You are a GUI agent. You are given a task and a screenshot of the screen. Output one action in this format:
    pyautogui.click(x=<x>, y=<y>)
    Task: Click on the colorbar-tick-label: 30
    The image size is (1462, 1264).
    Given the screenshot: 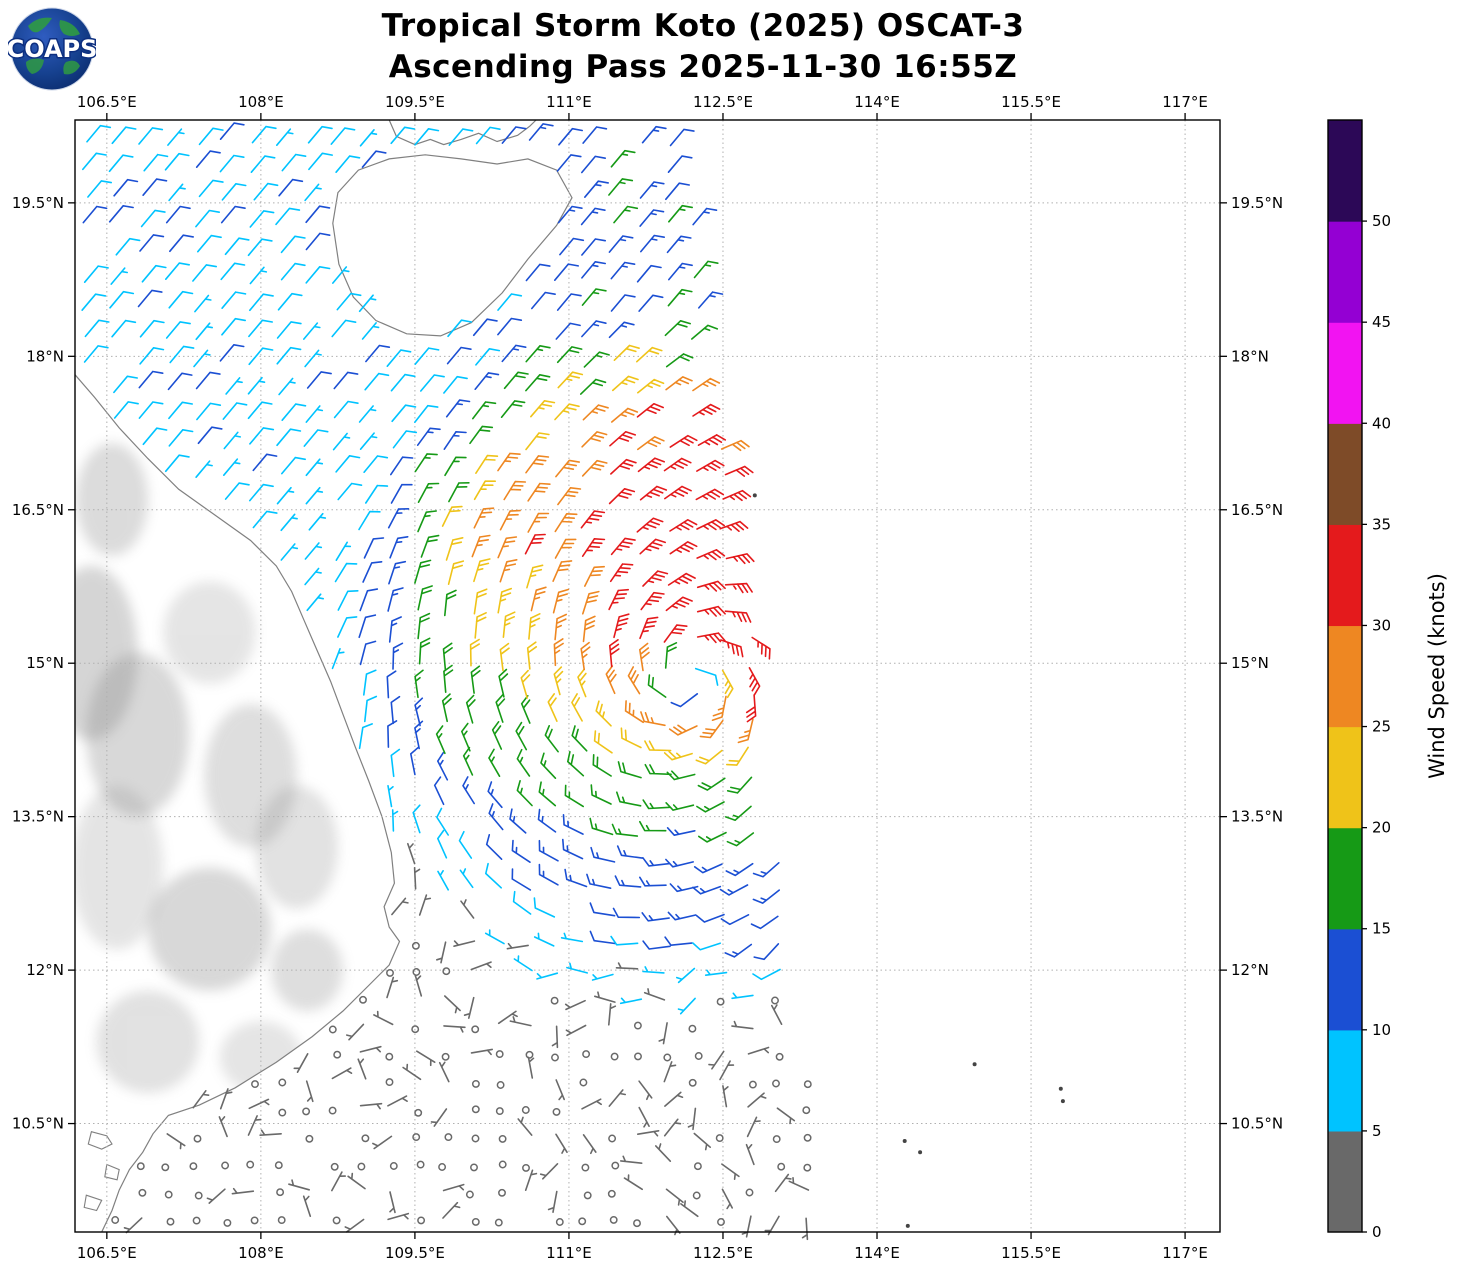 What is the action you would take?
    pyautogui.click(x=1381, y=625)
    